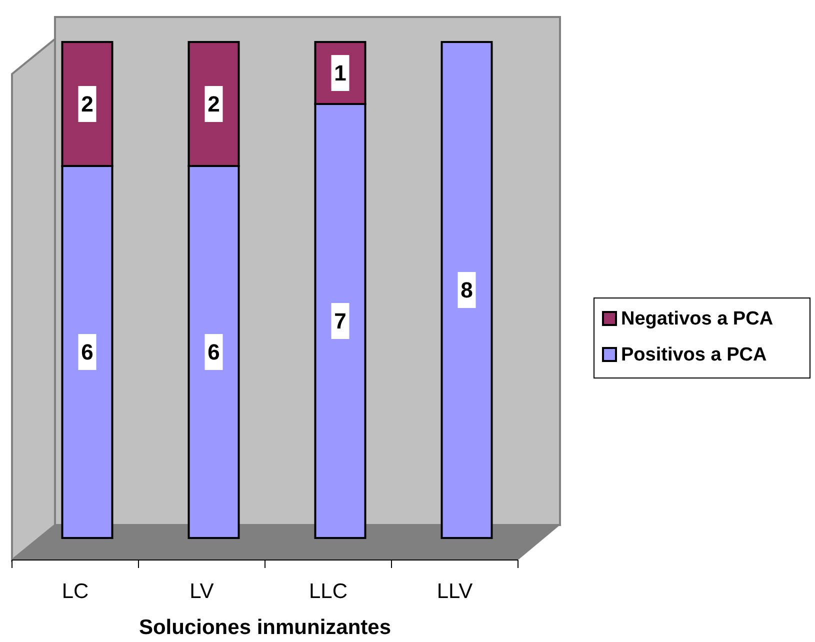 The width and height of the screenshot is (815, 642). I want to click on x-tick-label: LC, so click(75, 591).